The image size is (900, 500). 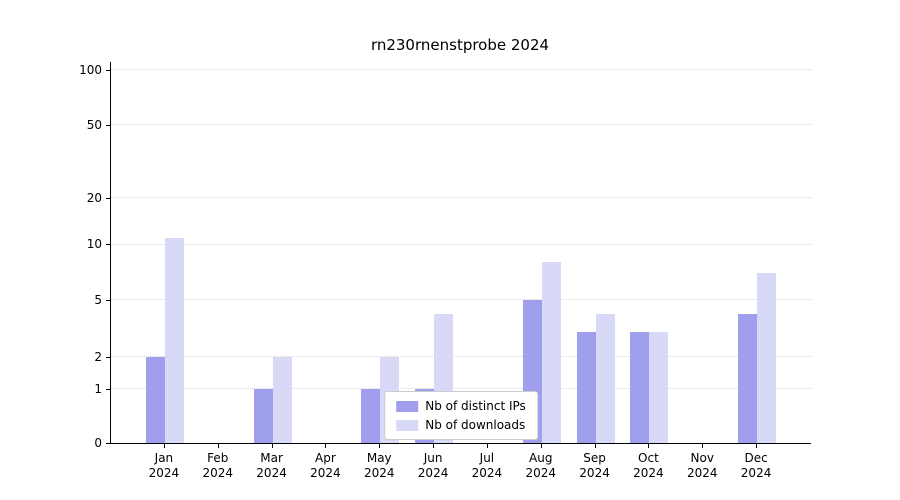 I want to click on x-tick-label: Jul 2024, so click(x=487, y=465).